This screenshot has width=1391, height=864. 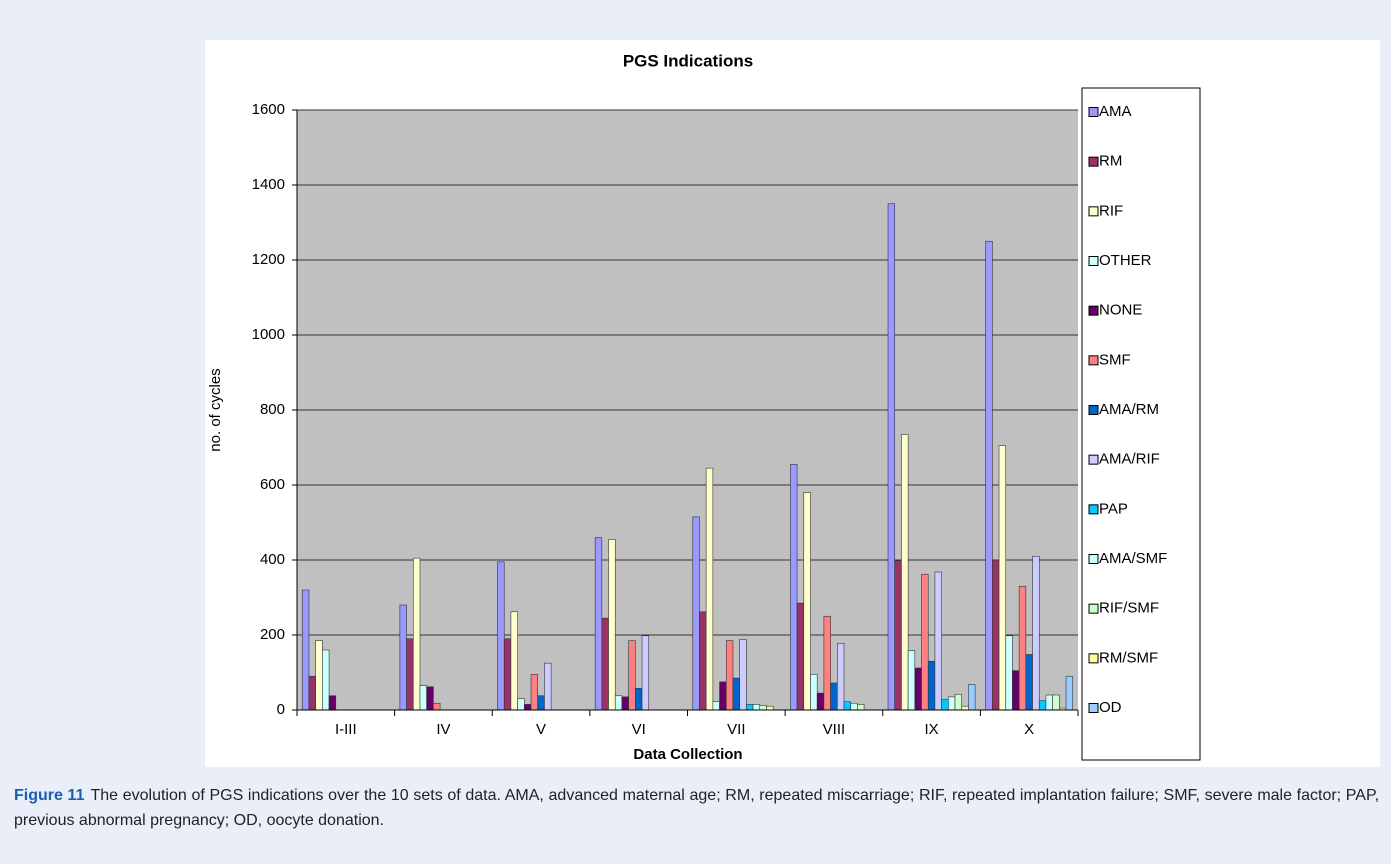 What do you see at coordinates (268, 109) in the screenshot?
I see `y-tick-label: 1600` at bounding box center [268, 109].